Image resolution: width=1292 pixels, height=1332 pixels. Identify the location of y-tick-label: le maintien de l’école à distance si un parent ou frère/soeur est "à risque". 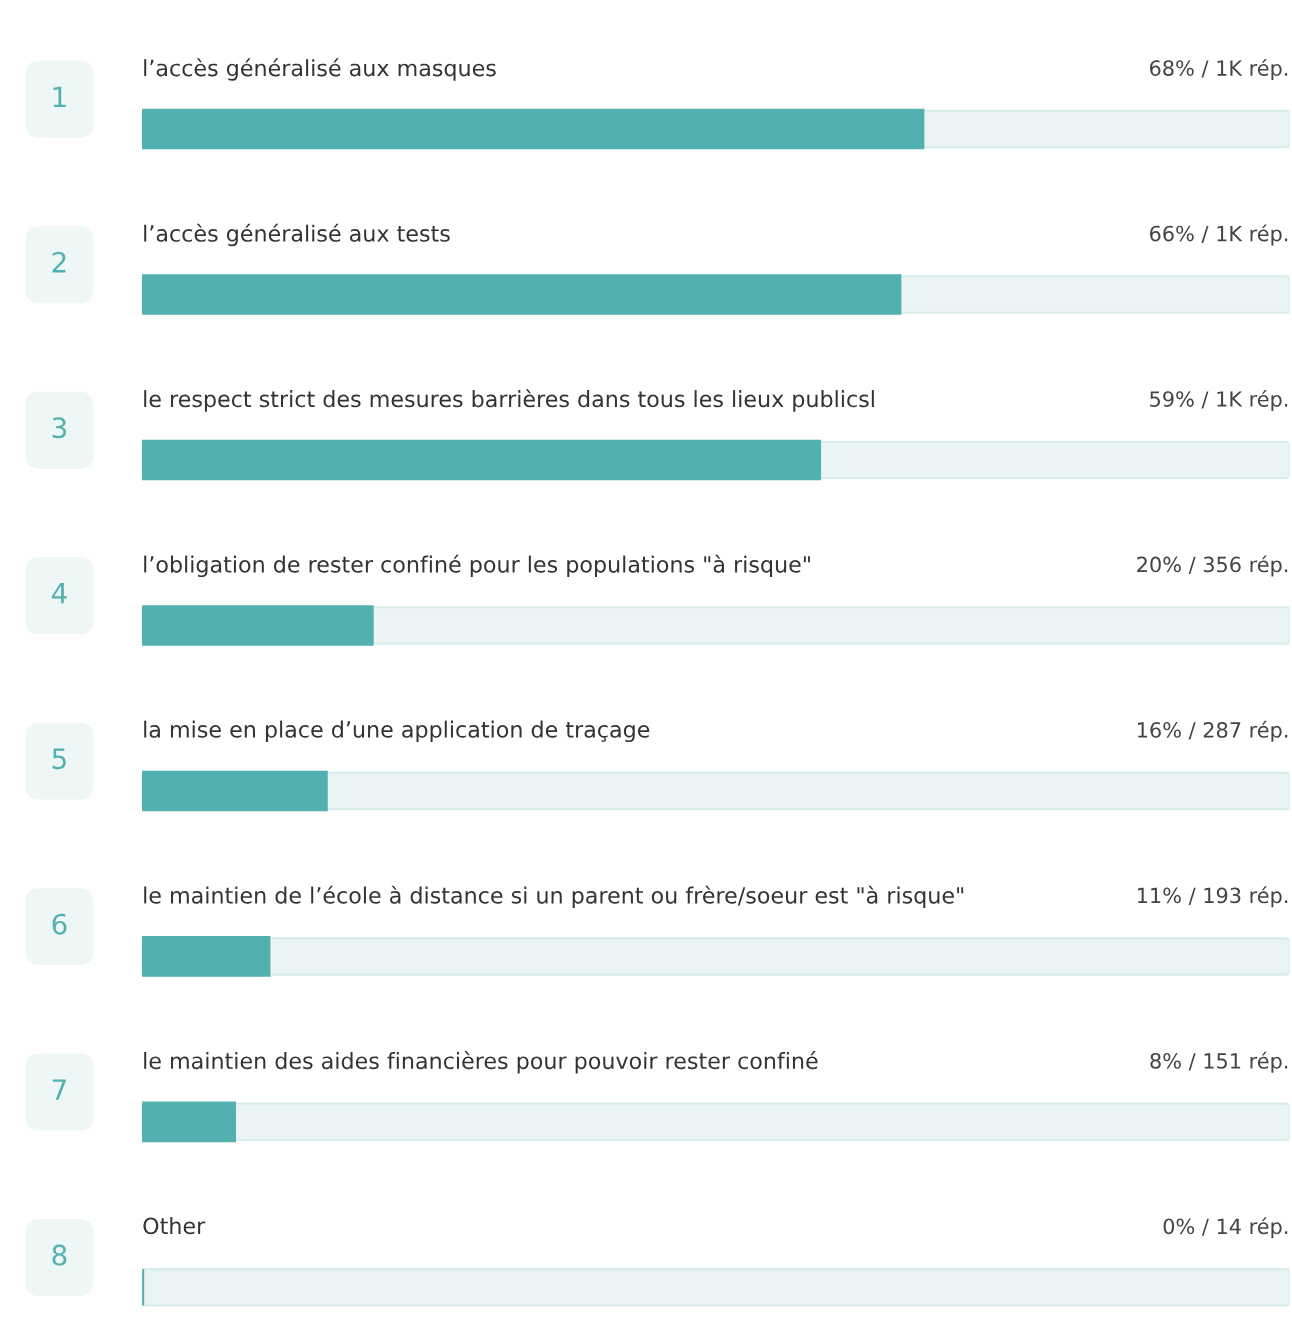
(554, 897).